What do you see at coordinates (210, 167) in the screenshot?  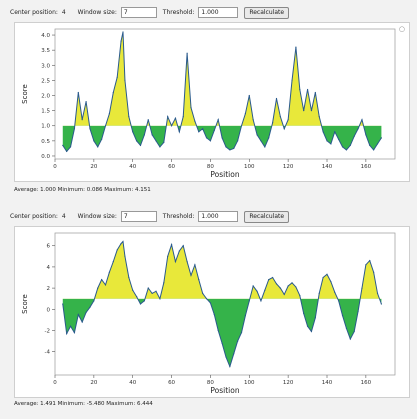 I see `x-tick-label: 80` at bounding box center [210, 167].